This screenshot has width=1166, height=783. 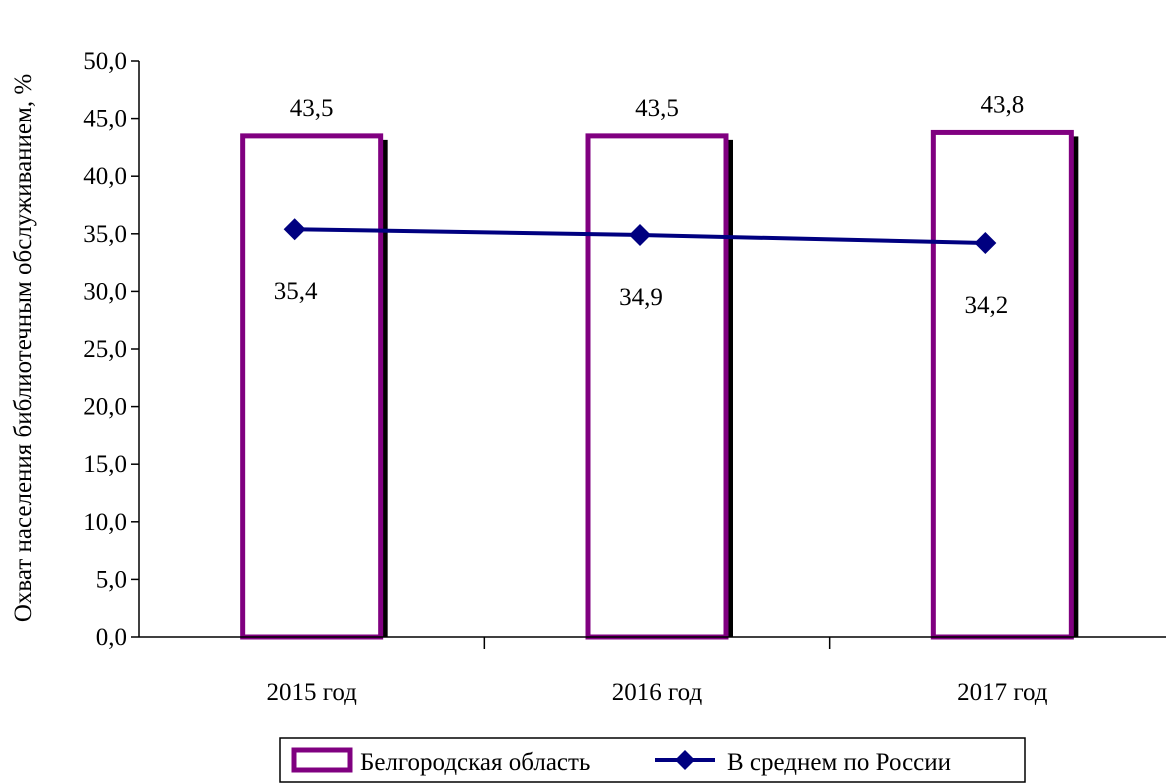 What do you see at coordinates (685, 760) in the screenshot?
I see `legend-diamond-marker` at bounding box center [685, 760].